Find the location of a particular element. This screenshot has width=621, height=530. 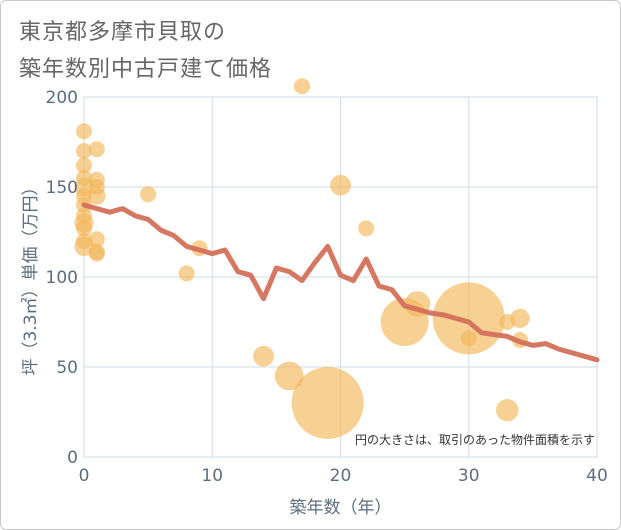

x-tick-label: 30 is located at coordinates (469, 476).